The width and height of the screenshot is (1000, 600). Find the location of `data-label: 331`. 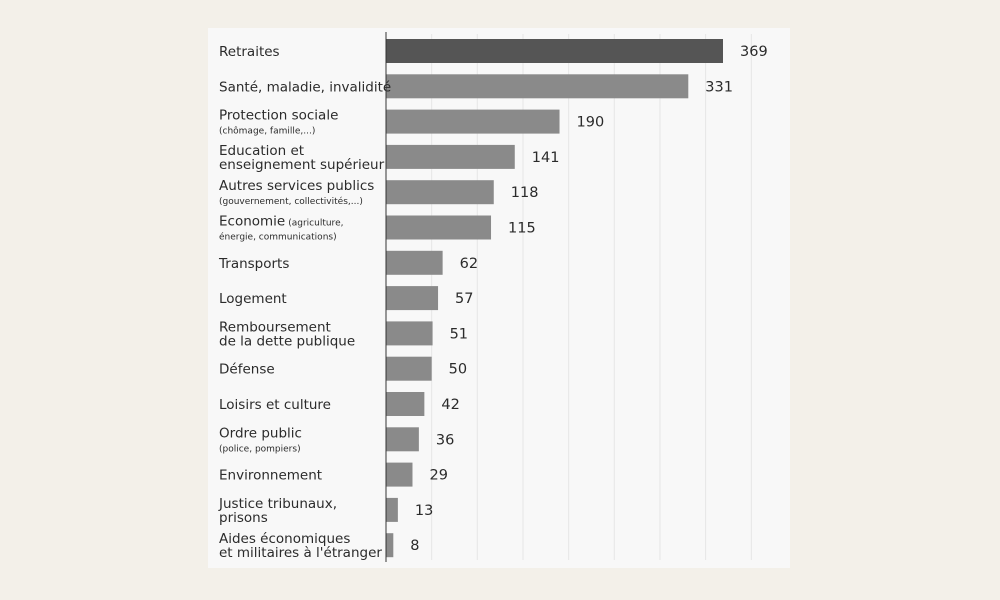

data-label: 331 is located at coordinates (719, 87).